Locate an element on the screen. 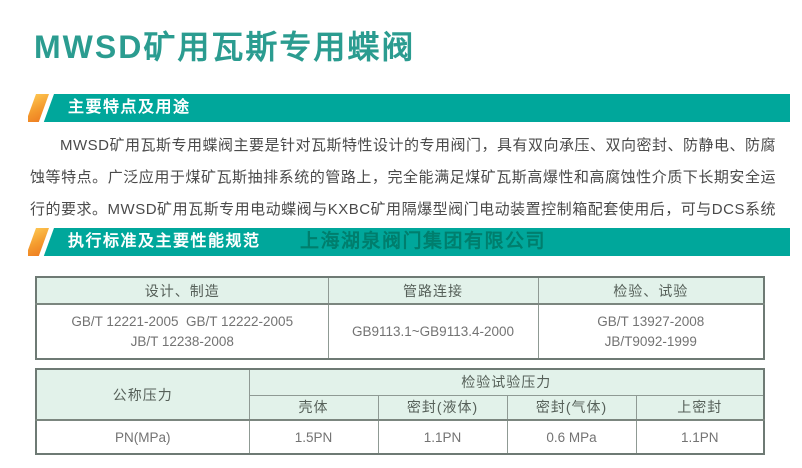  seal-liquid-value: 1.1PN is located at coordinates (442, 437).